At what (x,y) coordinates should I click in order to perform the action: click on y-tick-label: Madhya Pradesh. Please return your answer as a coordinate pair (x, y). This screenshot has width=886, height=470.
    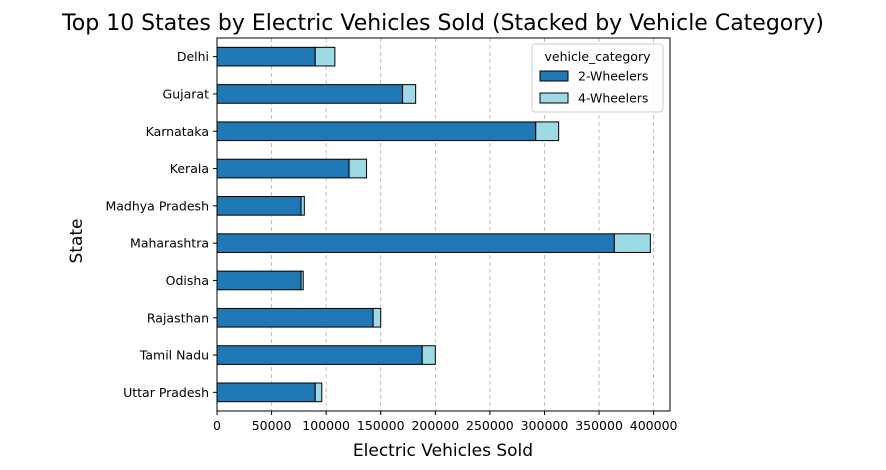
    Looking at the image, I should click on (157, 205).